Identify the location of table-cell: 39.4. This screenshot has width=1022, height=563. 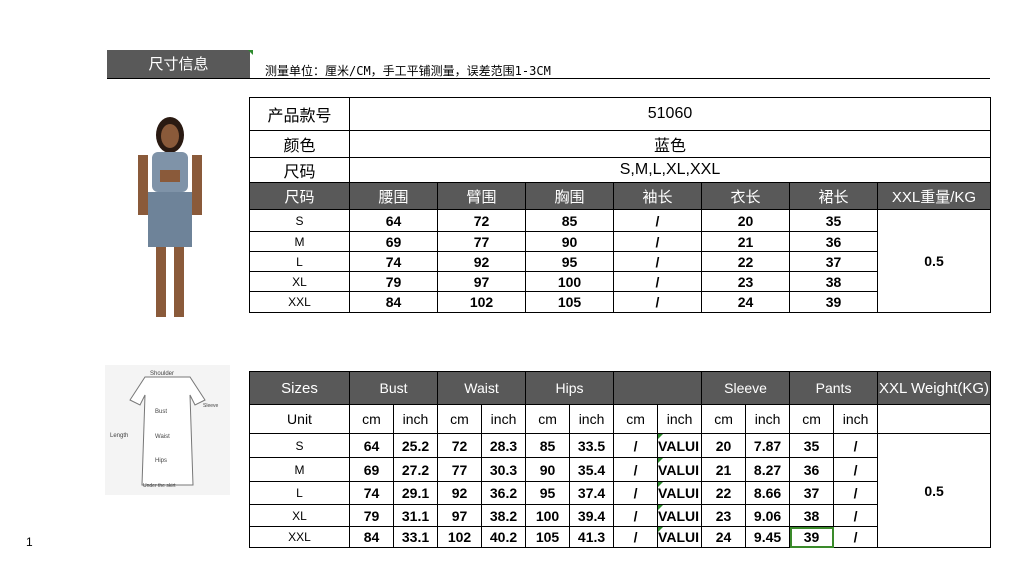
(592, 515).